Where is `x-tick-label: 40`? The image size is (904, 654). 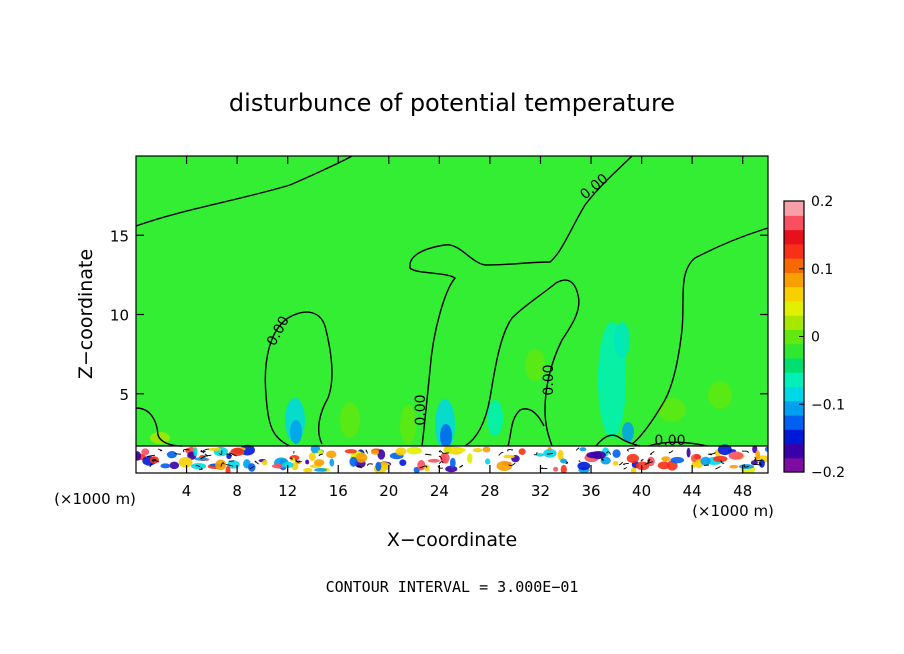 x-tick-label: 40 is located at coordinates (641, 491).